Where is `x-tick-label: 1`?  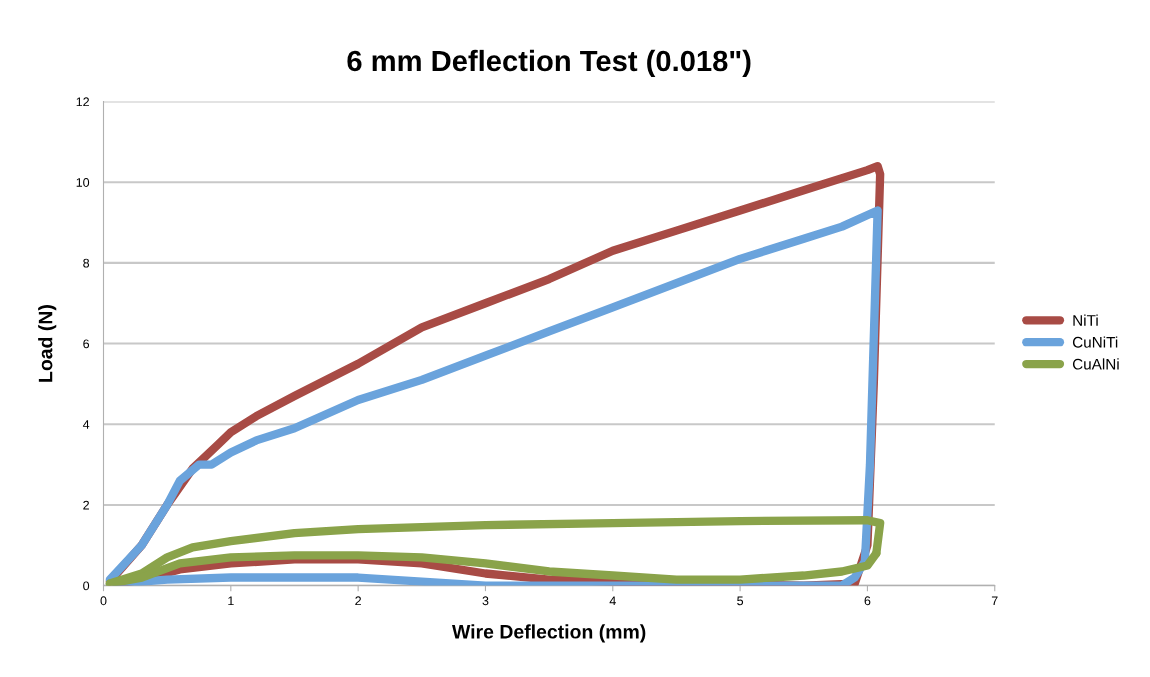 x-tick-label: 1 is located at coordinates (231, 601).